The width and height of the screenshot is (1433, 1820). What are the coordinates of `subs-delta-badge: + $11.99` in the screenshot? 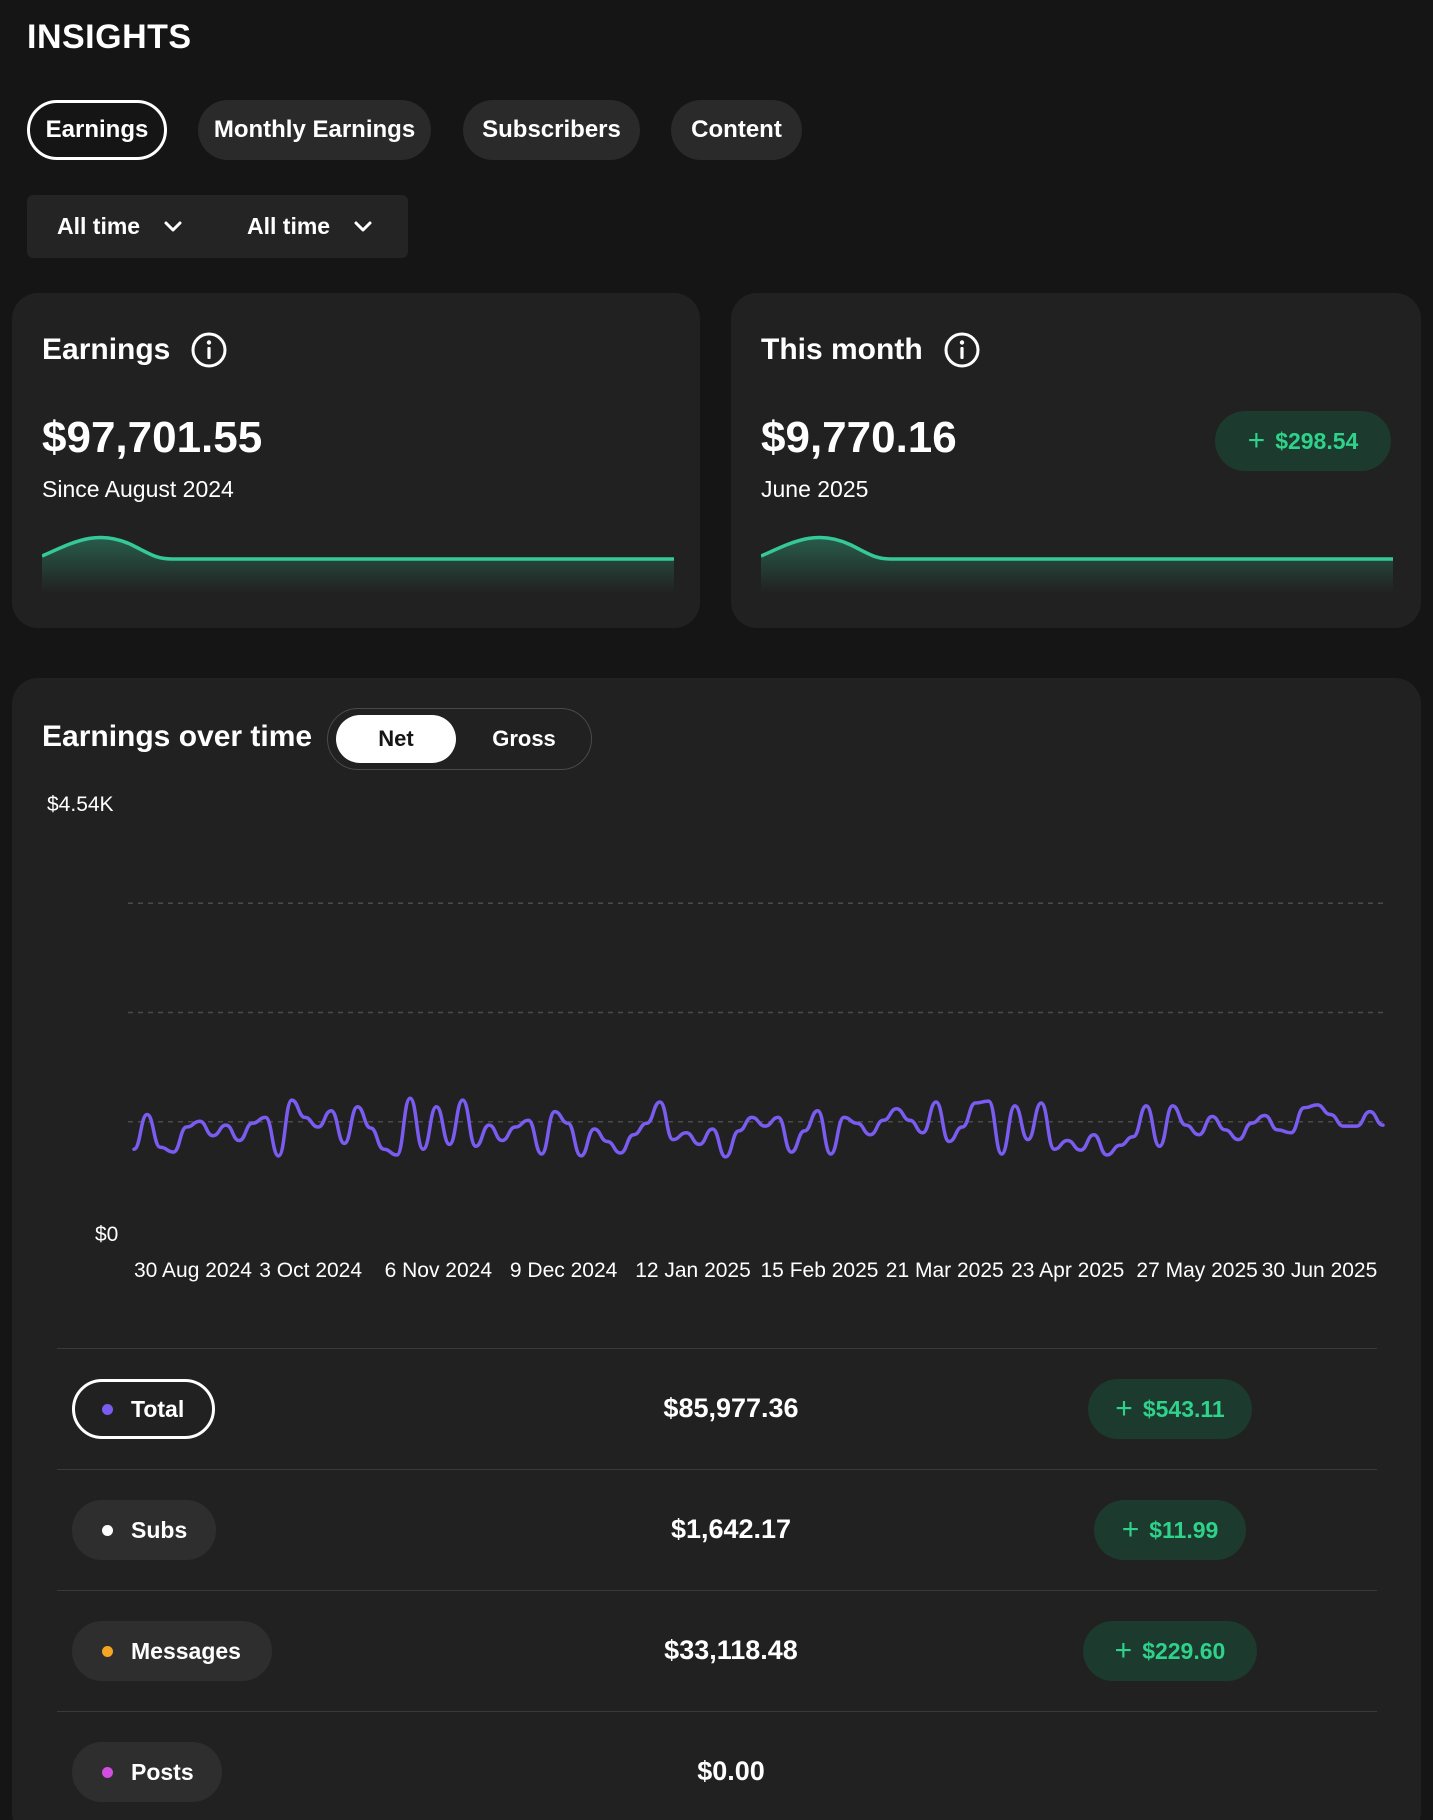 It's located at (1170, 1530).